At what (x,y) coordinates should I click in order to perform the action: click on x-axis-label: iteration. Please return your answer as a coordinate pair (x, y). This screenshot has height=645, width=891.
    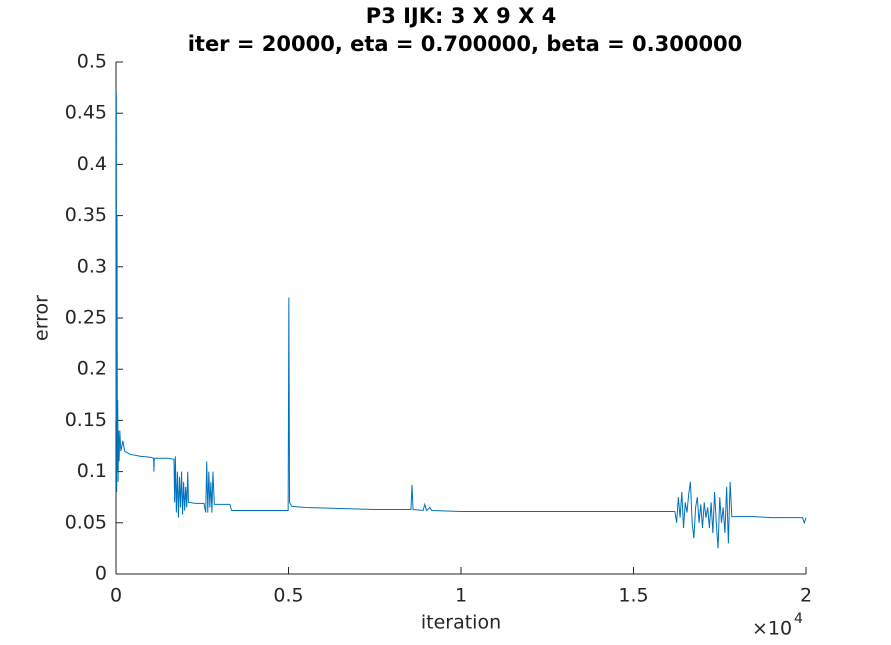
    Looking at the image, I should click on (461, 623).